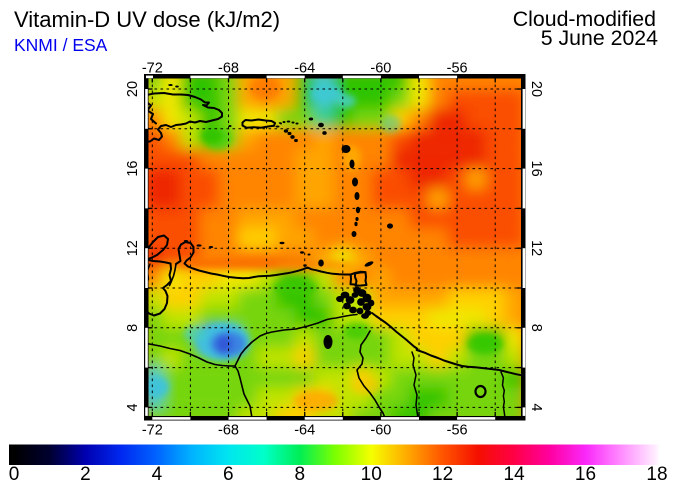 This screenshot has height=490, width=675. Describe the element at coordinates (371, 474) in the screenshot. I see `svg-text: 10` at that location.